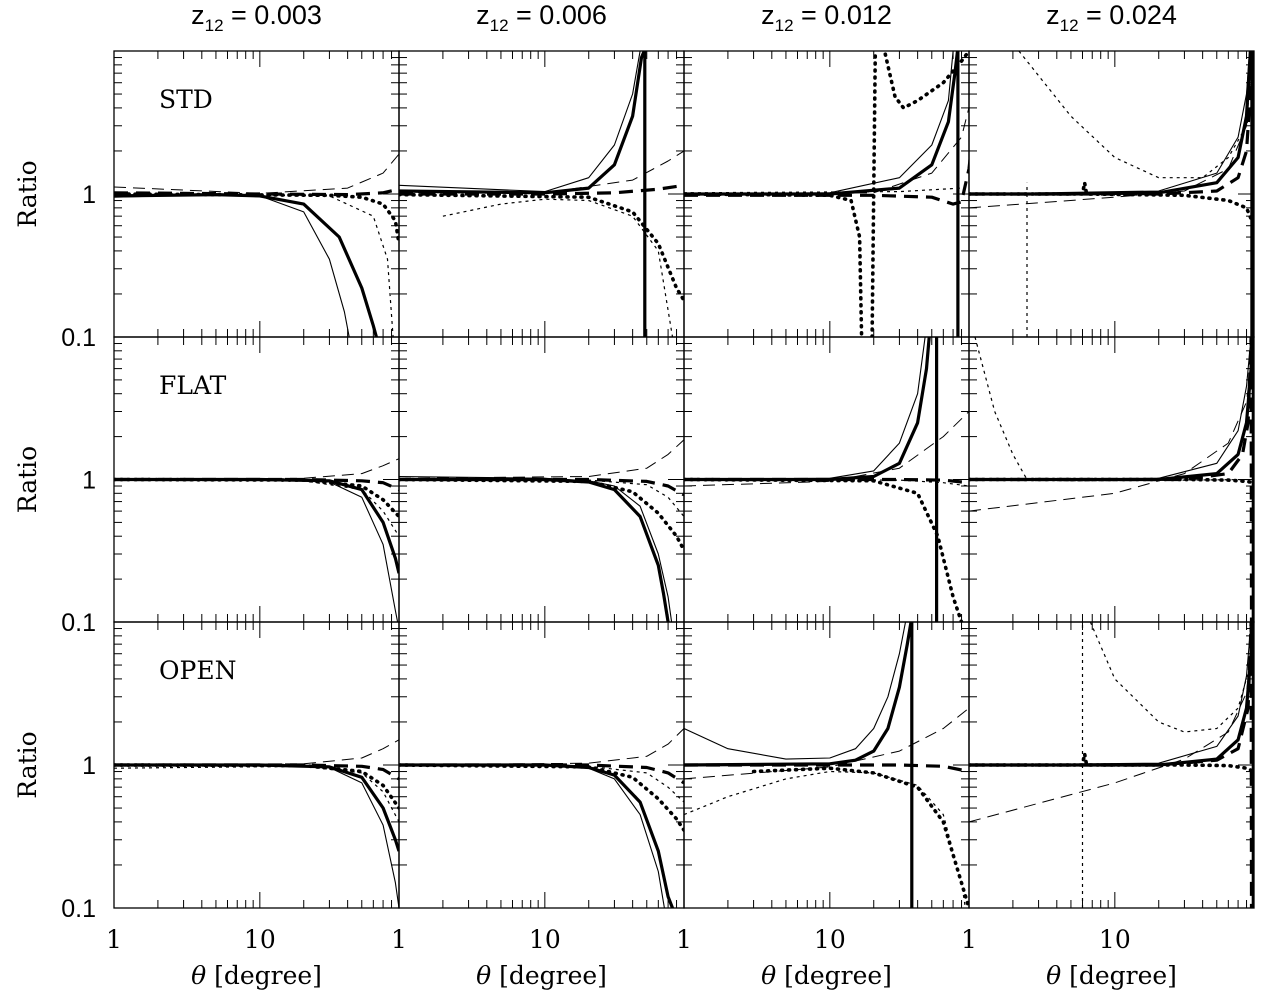 The height and width of the screenshot is (999, 1262). I want to click on y-axis-labels: Ratio Ratio Ratio 1 0.1 1 0.1 1 0.1, so click(54, 541).